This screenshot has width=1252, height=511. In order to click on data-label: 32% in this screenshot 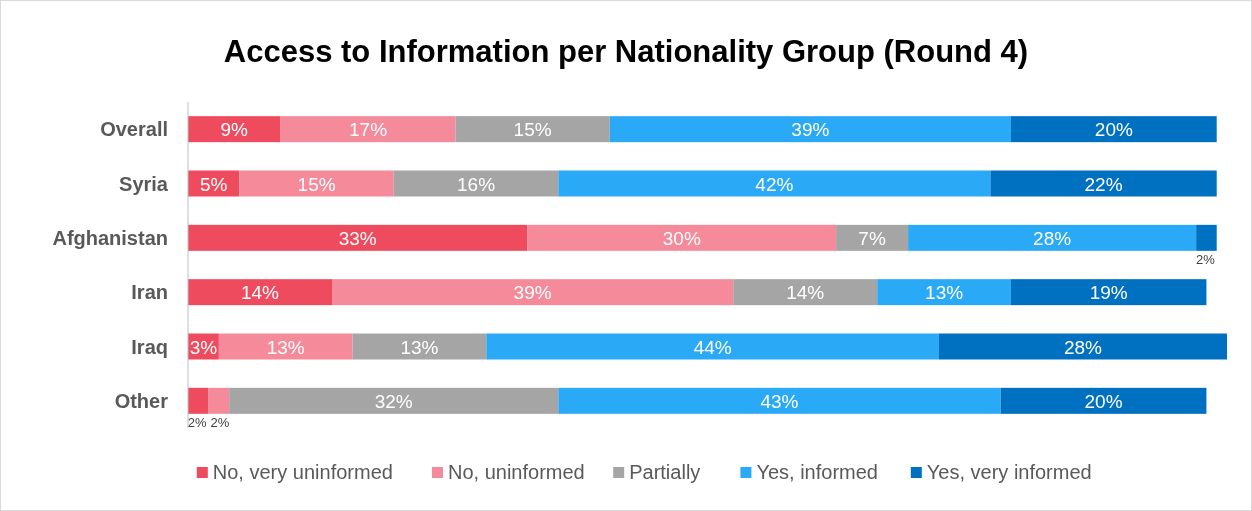, I will do `click(393, 401)`.